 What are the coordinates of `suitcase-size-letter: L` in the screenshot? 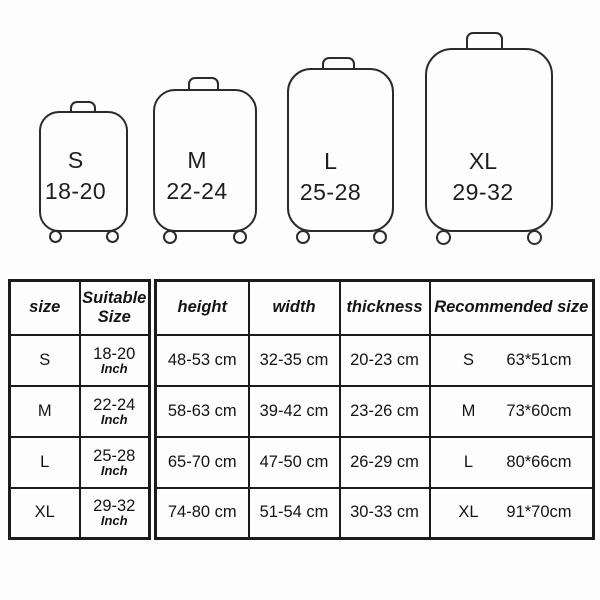 It's located at (330, 161).